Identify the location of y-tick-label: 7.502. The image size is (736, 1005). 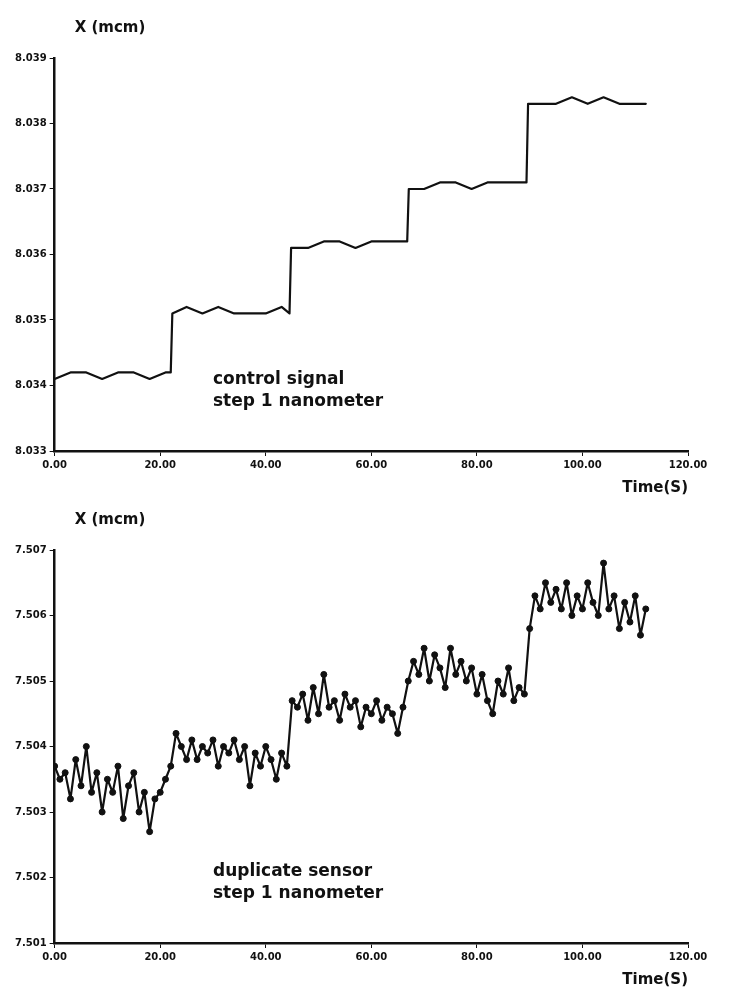
(30, 877).